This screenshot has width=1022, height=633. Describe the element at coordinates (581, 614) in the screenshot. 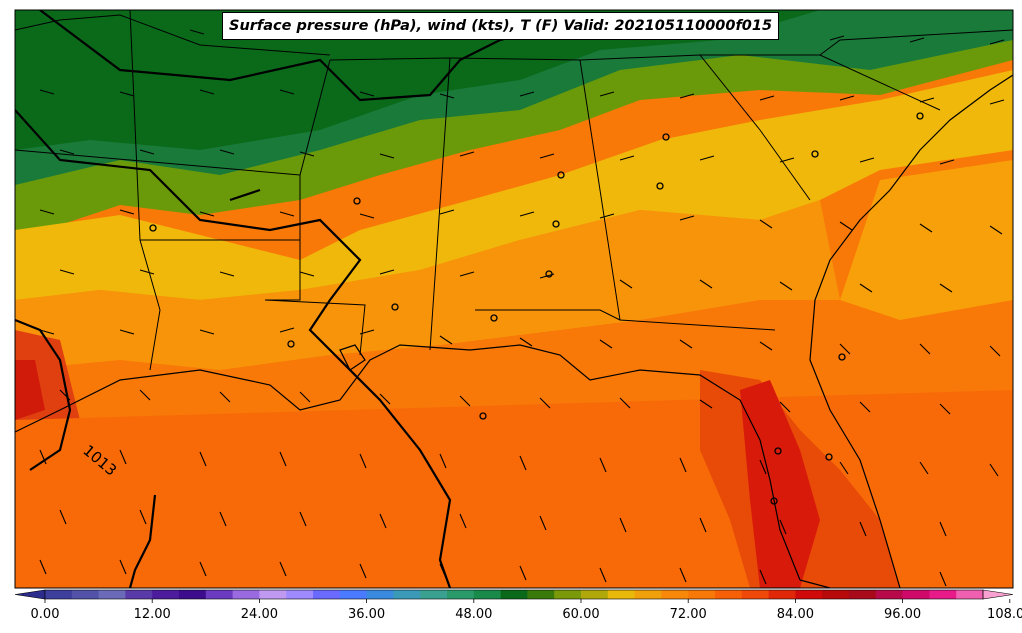

I see `colorbar-tick-label: 60.00` at that location.